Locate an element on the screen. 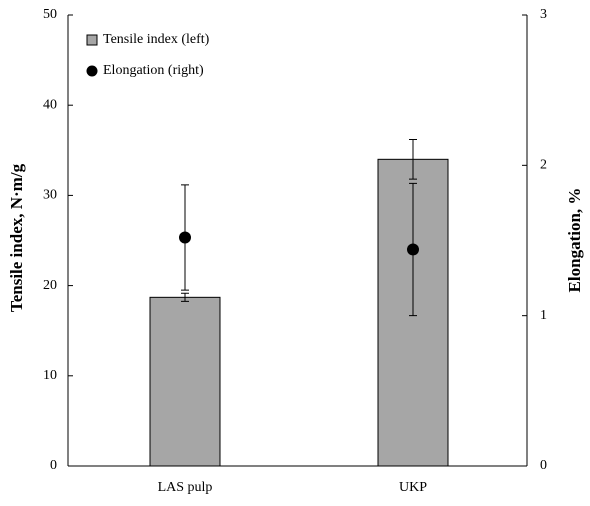  y2-tick-label: 3 is located at coordinates (543, 14).